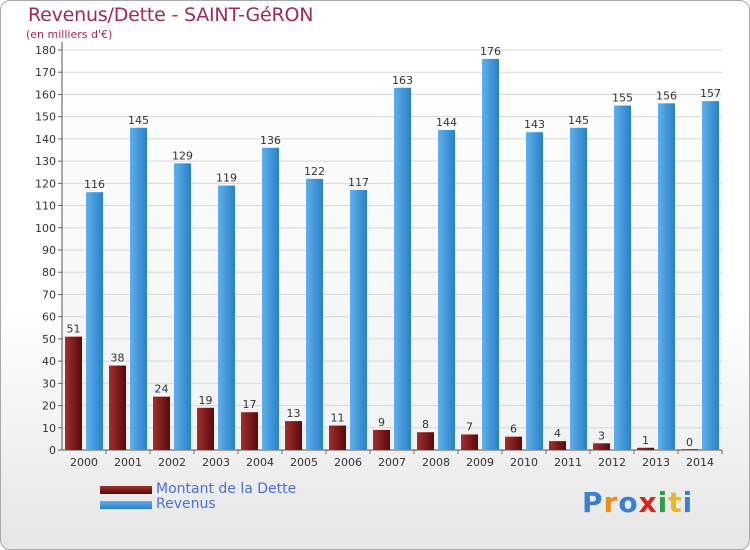 This screenshot has height=550, width=750. I want to click on bar-revenue-2002, so click(182, 307).